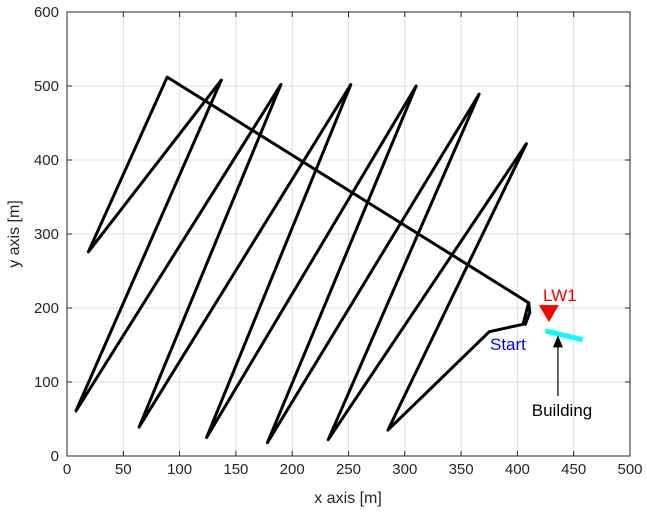 This screenshot has width=647, height=514. What do you see at coordinates (46, 160) in the screenshot?
I see `y-tick-label: 400` at bounding box center [46, 160].